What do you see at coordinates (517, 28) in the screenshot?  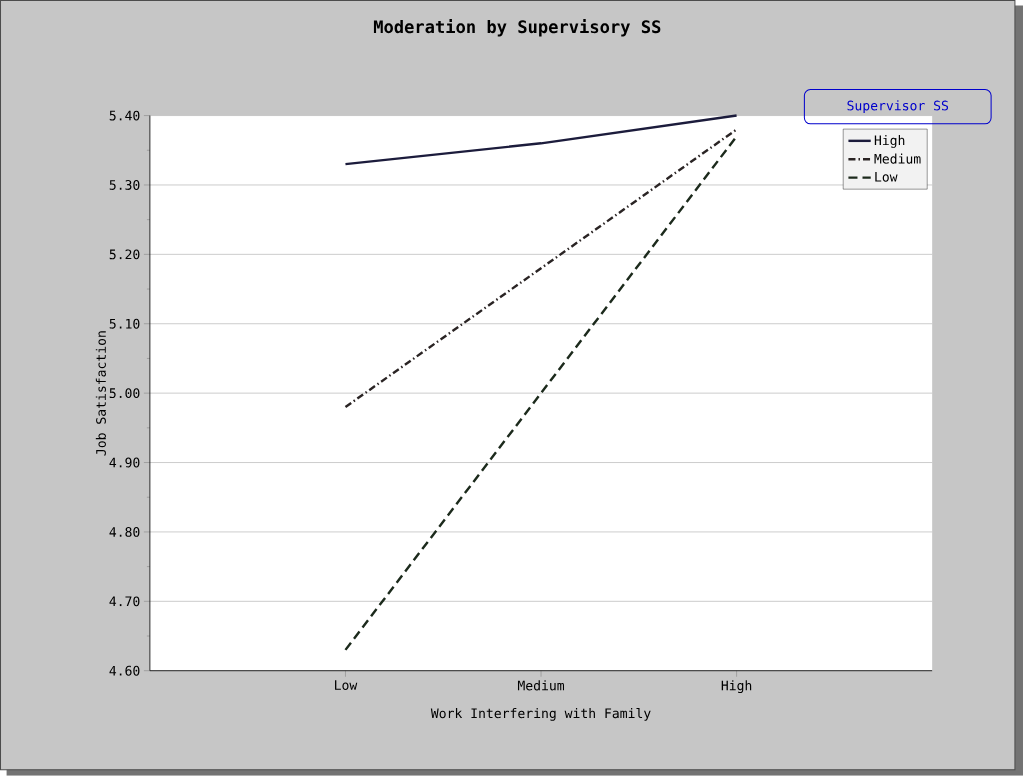 I see `chart-title: Moderation by Supervisory SS` at bounding box center [517, 28].